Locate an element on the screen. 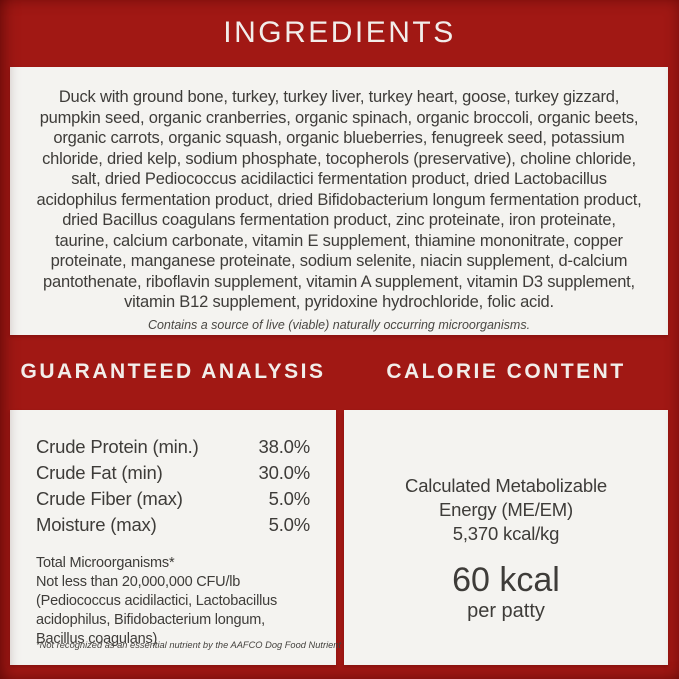 This screenshot has width=679, height=679. analysis-row-value: 30.0% is located at coordinates (284, 472).